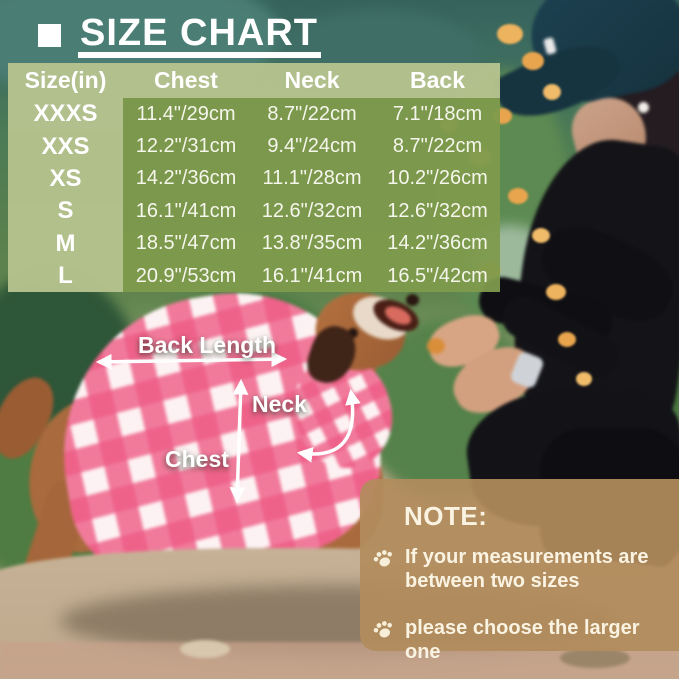 The image size is (679, 679). I want to click on back-value: 16.5"/42cm, so click(437, 276).